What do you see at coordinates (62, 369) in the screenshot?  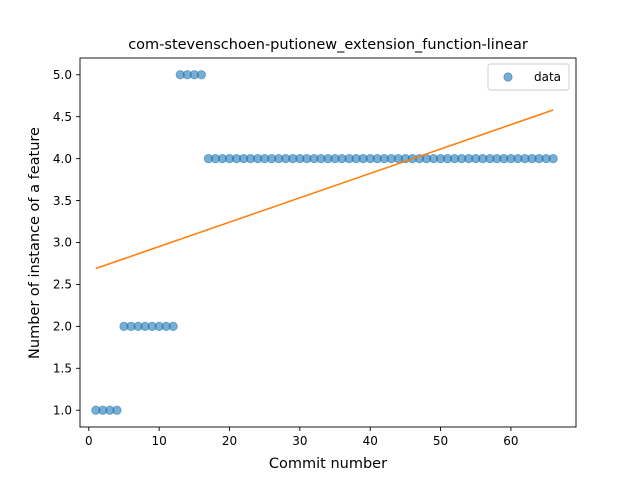 I see `y-tick-label: 1.5` at bounding box center [62, 369].